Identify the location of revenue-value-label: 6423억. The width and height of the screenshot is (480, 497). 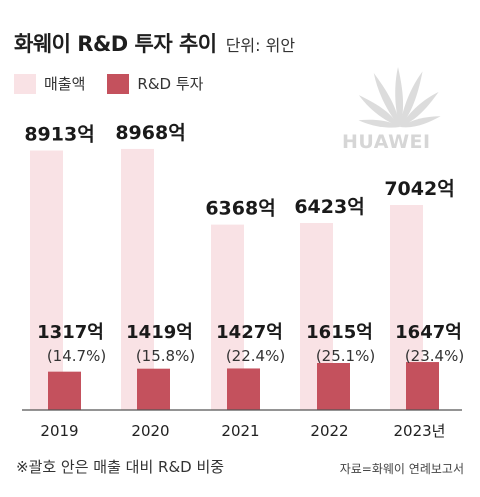
(329, 207).